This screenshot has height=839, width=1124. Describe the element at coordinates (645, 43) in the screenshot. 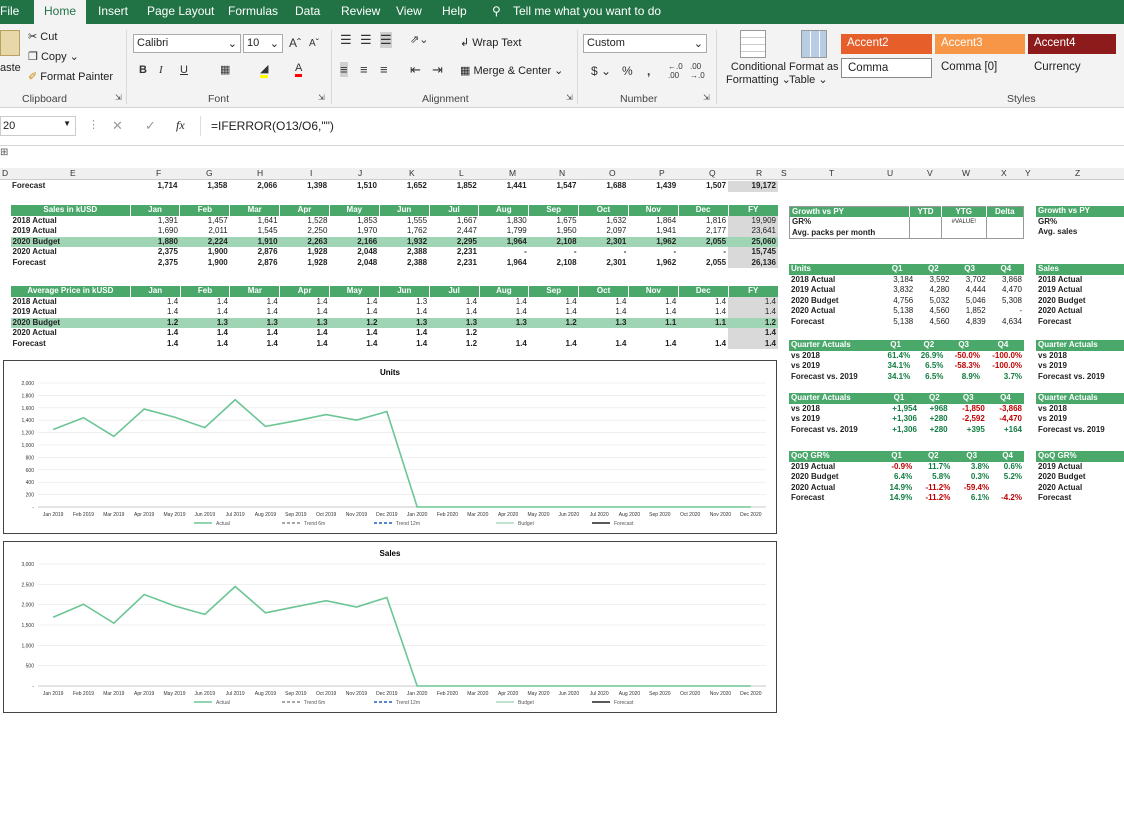

I see `number-format-select: Custom ⌄` at that location.